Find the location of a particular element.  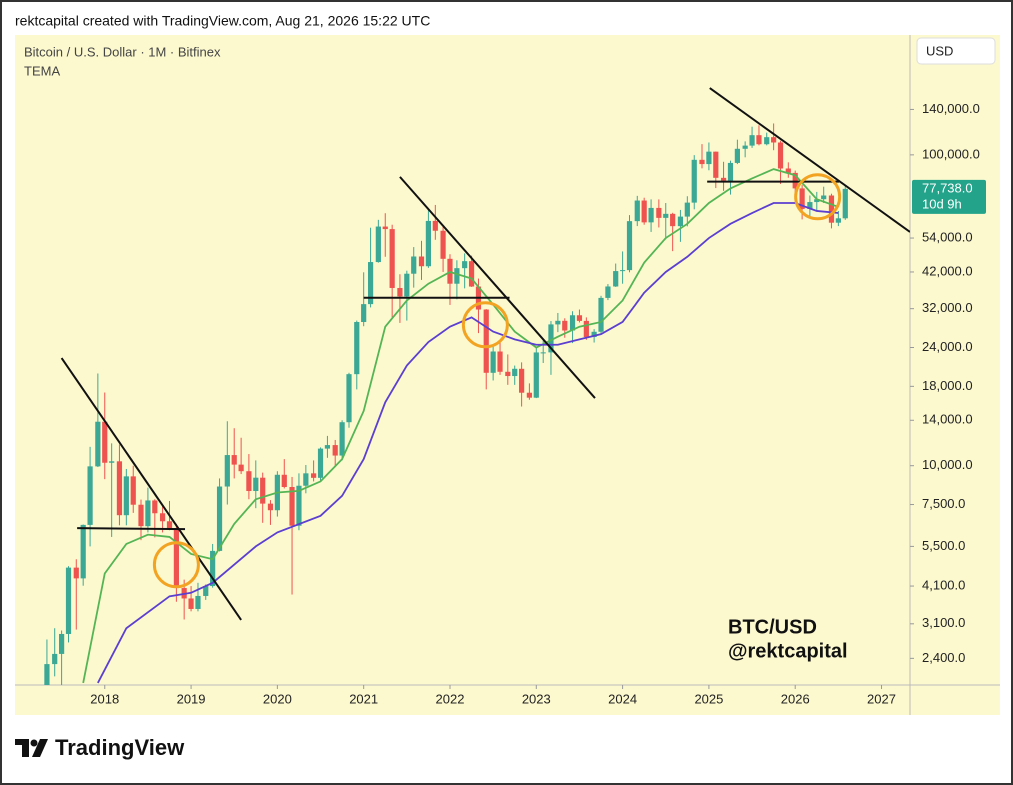

y-tick-label: 140,000.0 is located at coordinates (951, 108).